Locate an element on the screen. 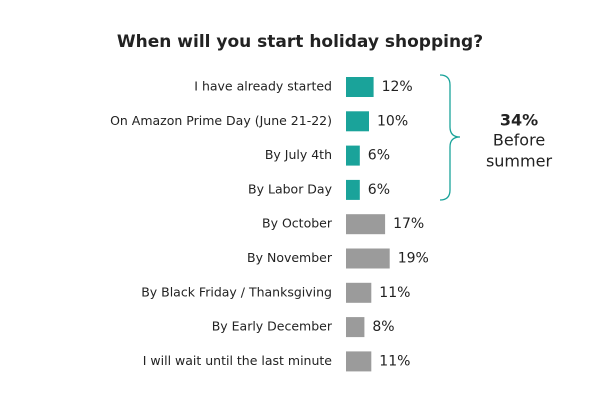 Image resolution: width=600 pixels, height=400 pixels. annotation-highlight: 34% is located at coordinates (519, 120).